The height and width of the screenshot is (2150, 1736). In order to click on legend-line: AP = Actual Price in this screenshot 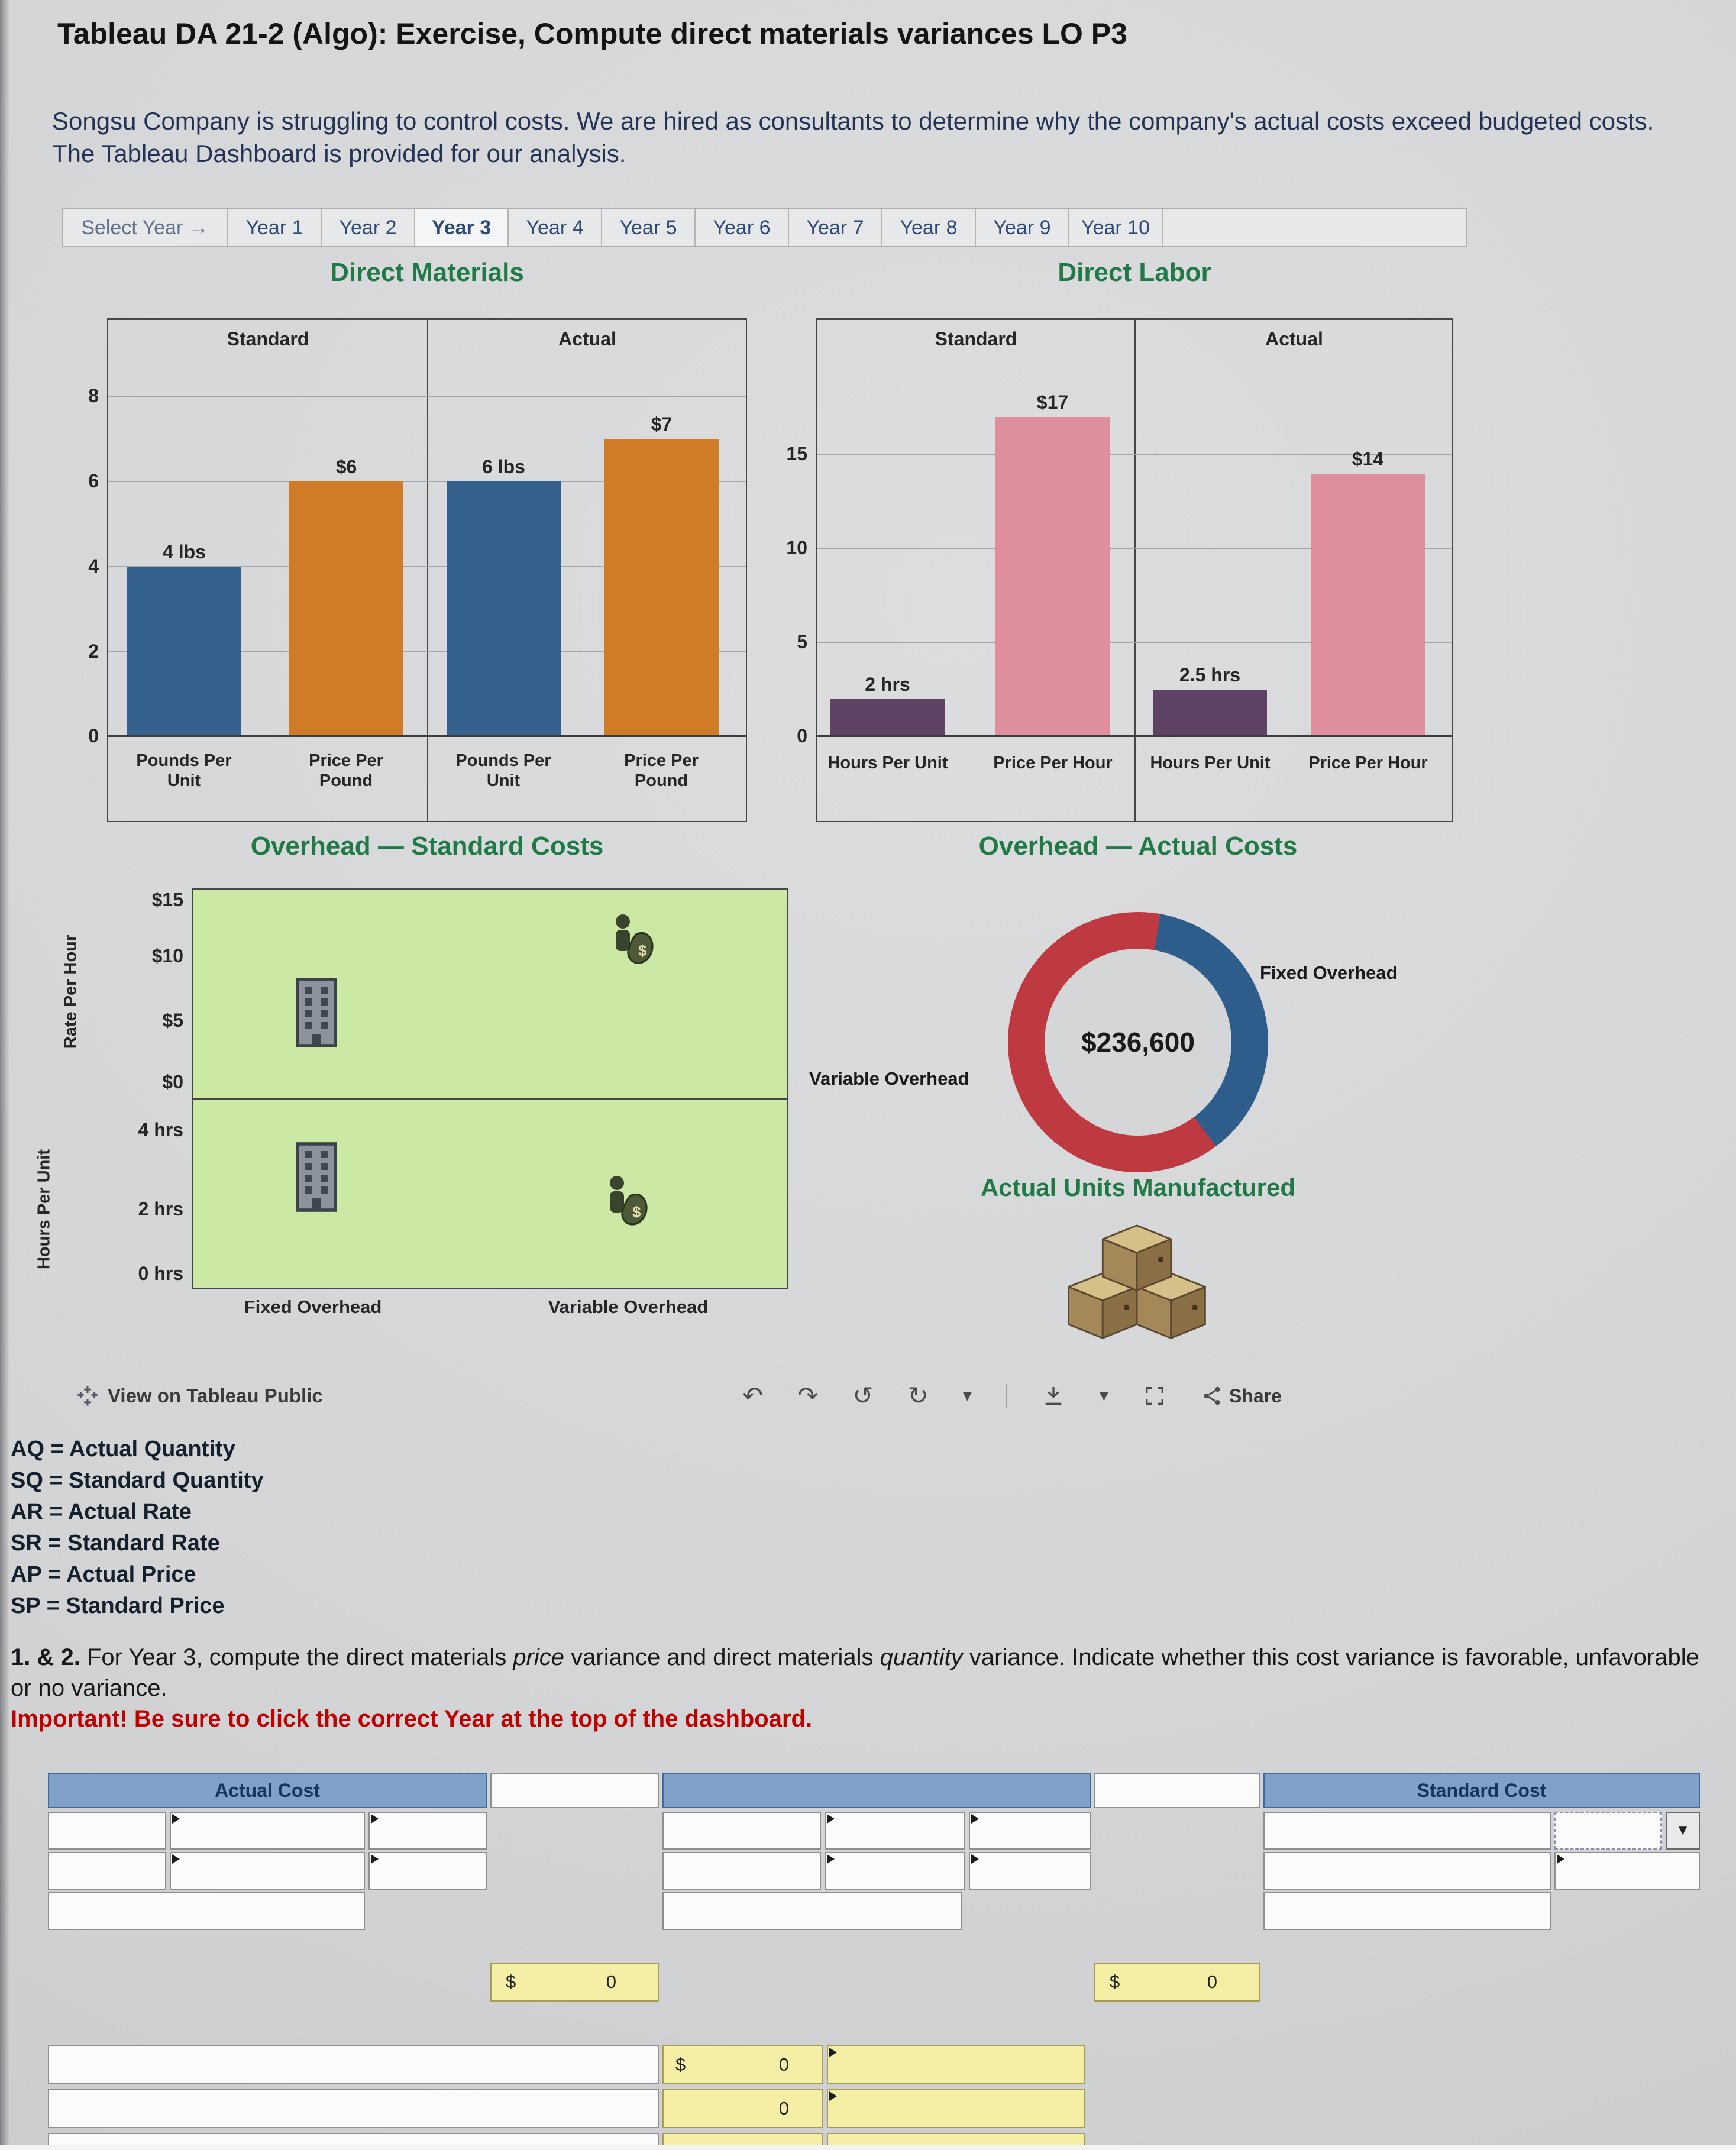, I will do `click(103, 1574)`.